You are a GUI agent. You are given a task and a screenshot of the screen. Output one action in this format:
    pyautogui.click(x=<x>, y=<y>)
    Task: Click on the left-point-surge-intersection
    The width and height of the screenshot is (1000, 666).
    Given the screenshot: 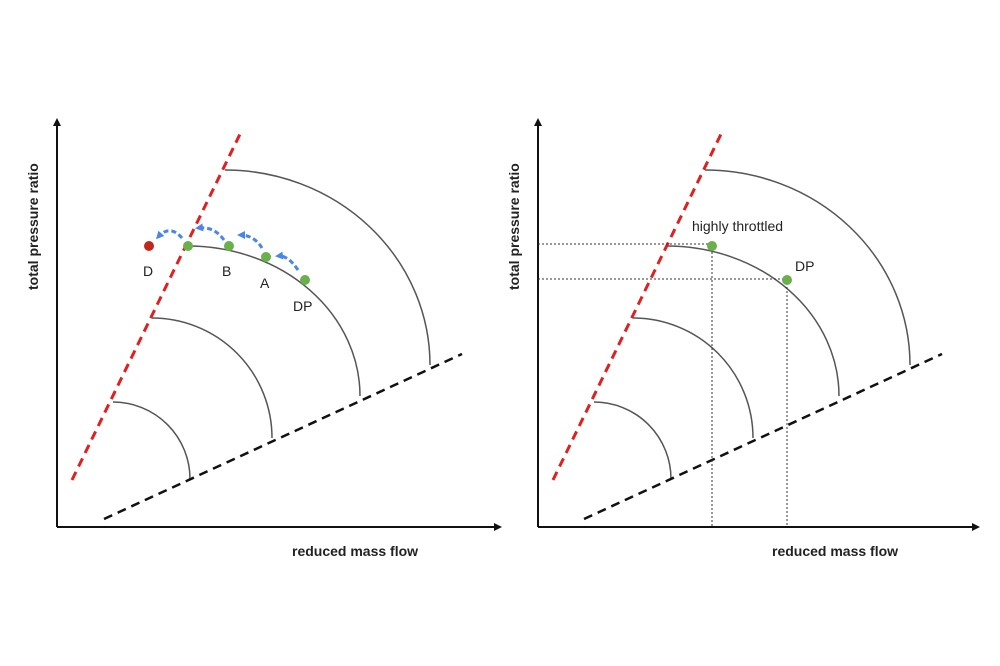 What is the action you would take?
    pyautogui.click(x=188, y=246)
    